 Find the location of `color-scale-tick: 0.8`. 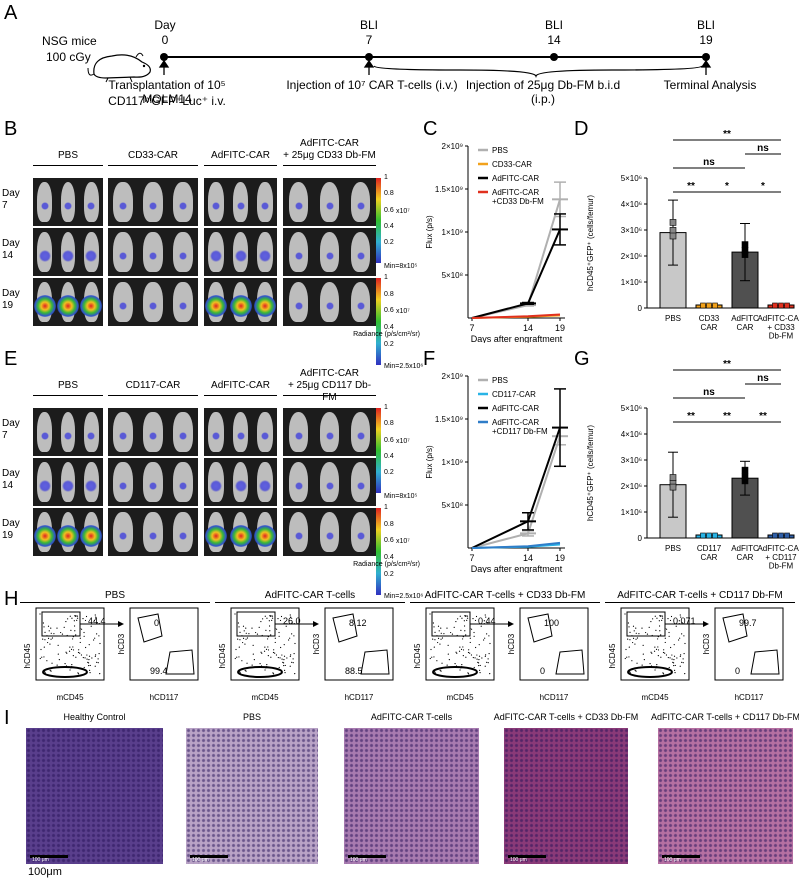

color-scale-tick: 0.8 is located at coordinates (389, 424).